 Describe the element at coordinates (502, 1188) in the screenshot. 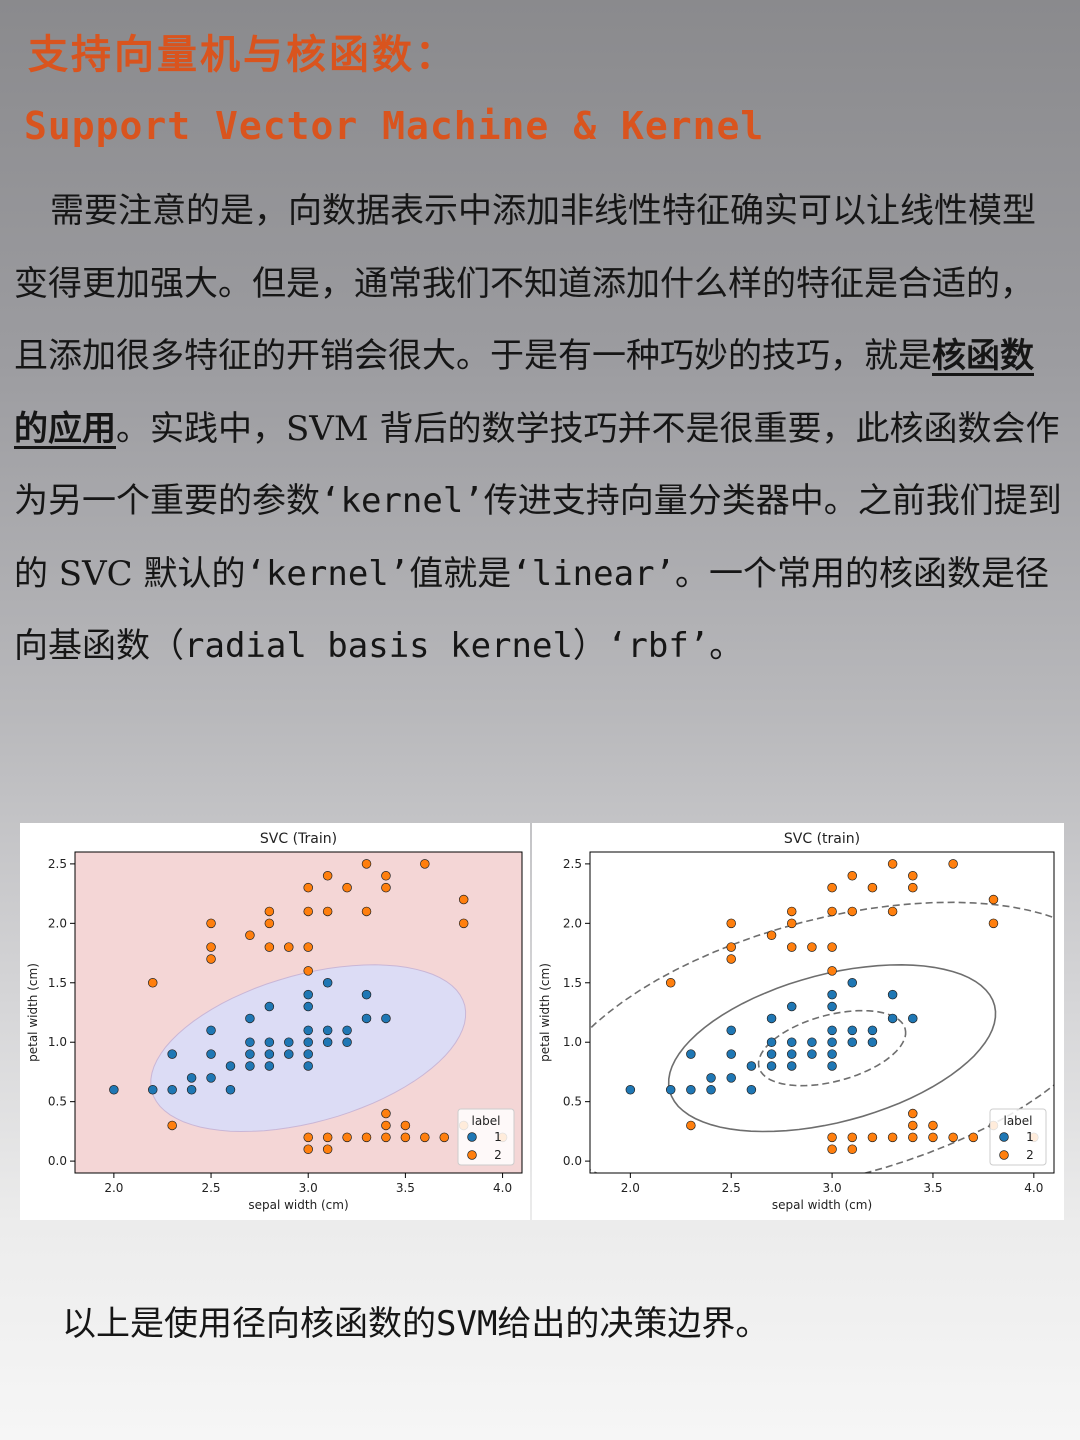

I see `x-tick-label: 4.0` at that location.